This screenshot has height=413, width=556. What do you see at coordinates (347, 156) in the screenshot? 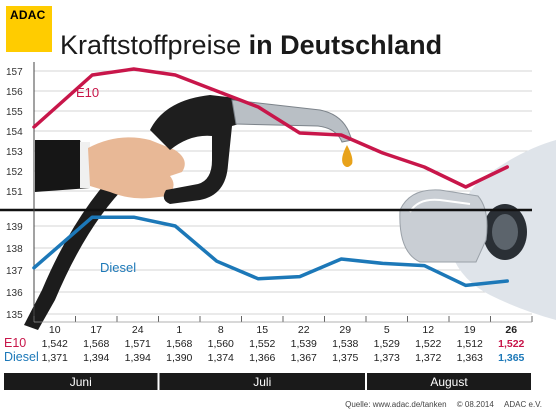
I see `fuel-drop-icon` at bounding box center [347, 156].